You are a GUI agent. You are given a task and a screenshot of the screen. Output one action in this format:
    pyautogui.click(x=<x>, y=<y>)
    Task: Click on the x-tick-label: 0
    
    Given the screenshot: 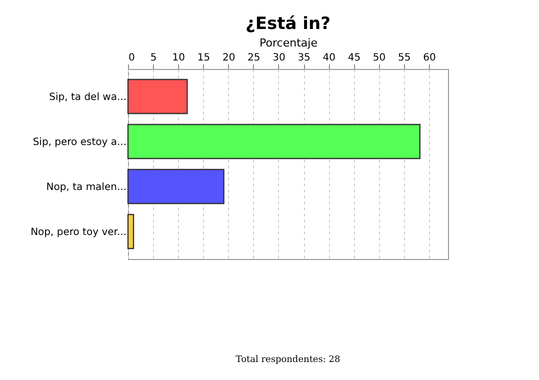 What is the action you would take?
    pyautogui.click(x=131, y=58)
    